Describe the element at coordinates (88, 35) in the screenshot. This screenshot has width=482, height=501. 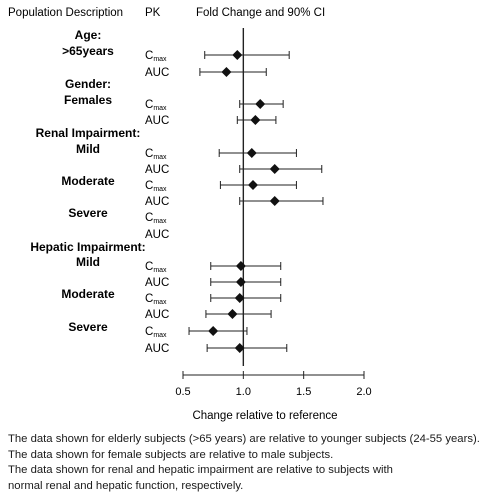
I see `group-category-label: Age:` at that location.